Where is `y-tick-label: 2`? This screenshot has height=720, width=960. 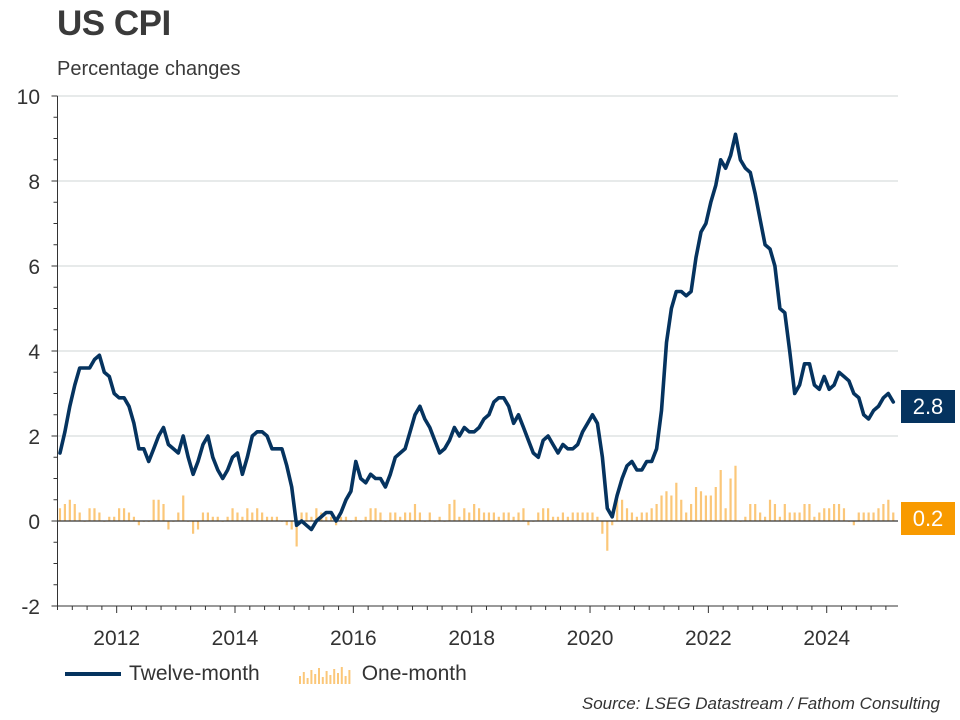
y-tick-label: 2 is located at coordinates (34, 437).